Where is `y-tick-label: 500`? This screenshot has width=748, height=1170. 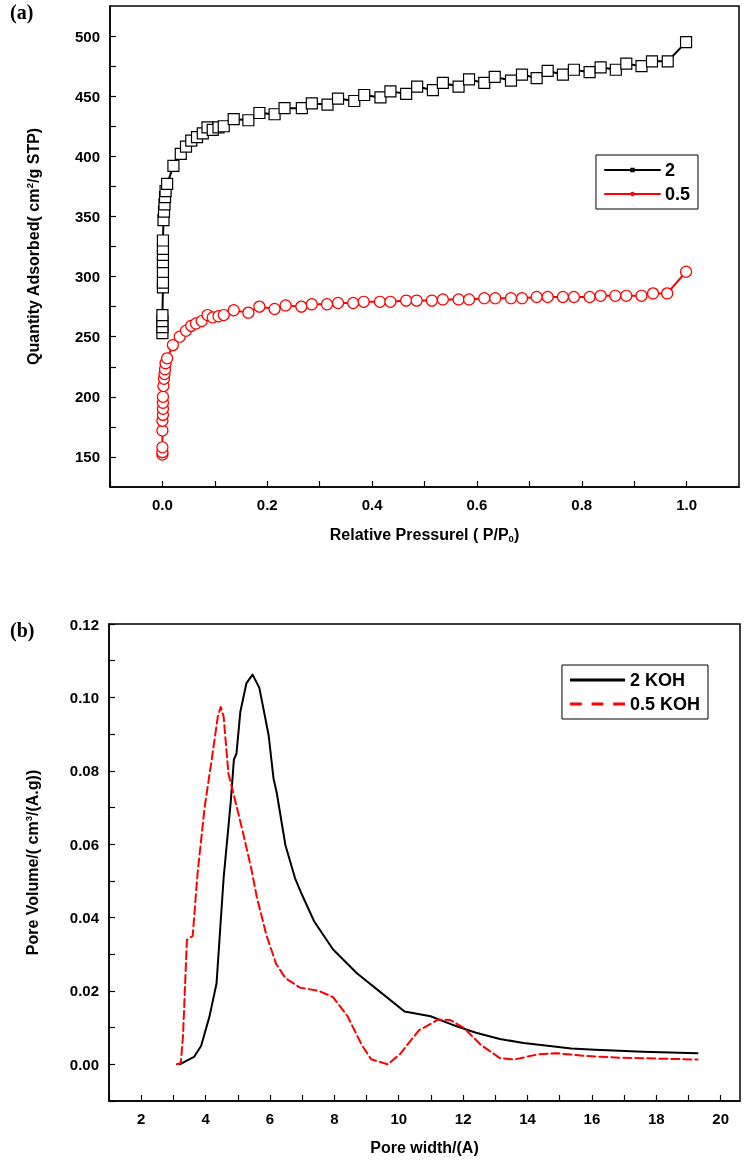 y-tick-label: 500 is located at coordinates (87, 36).